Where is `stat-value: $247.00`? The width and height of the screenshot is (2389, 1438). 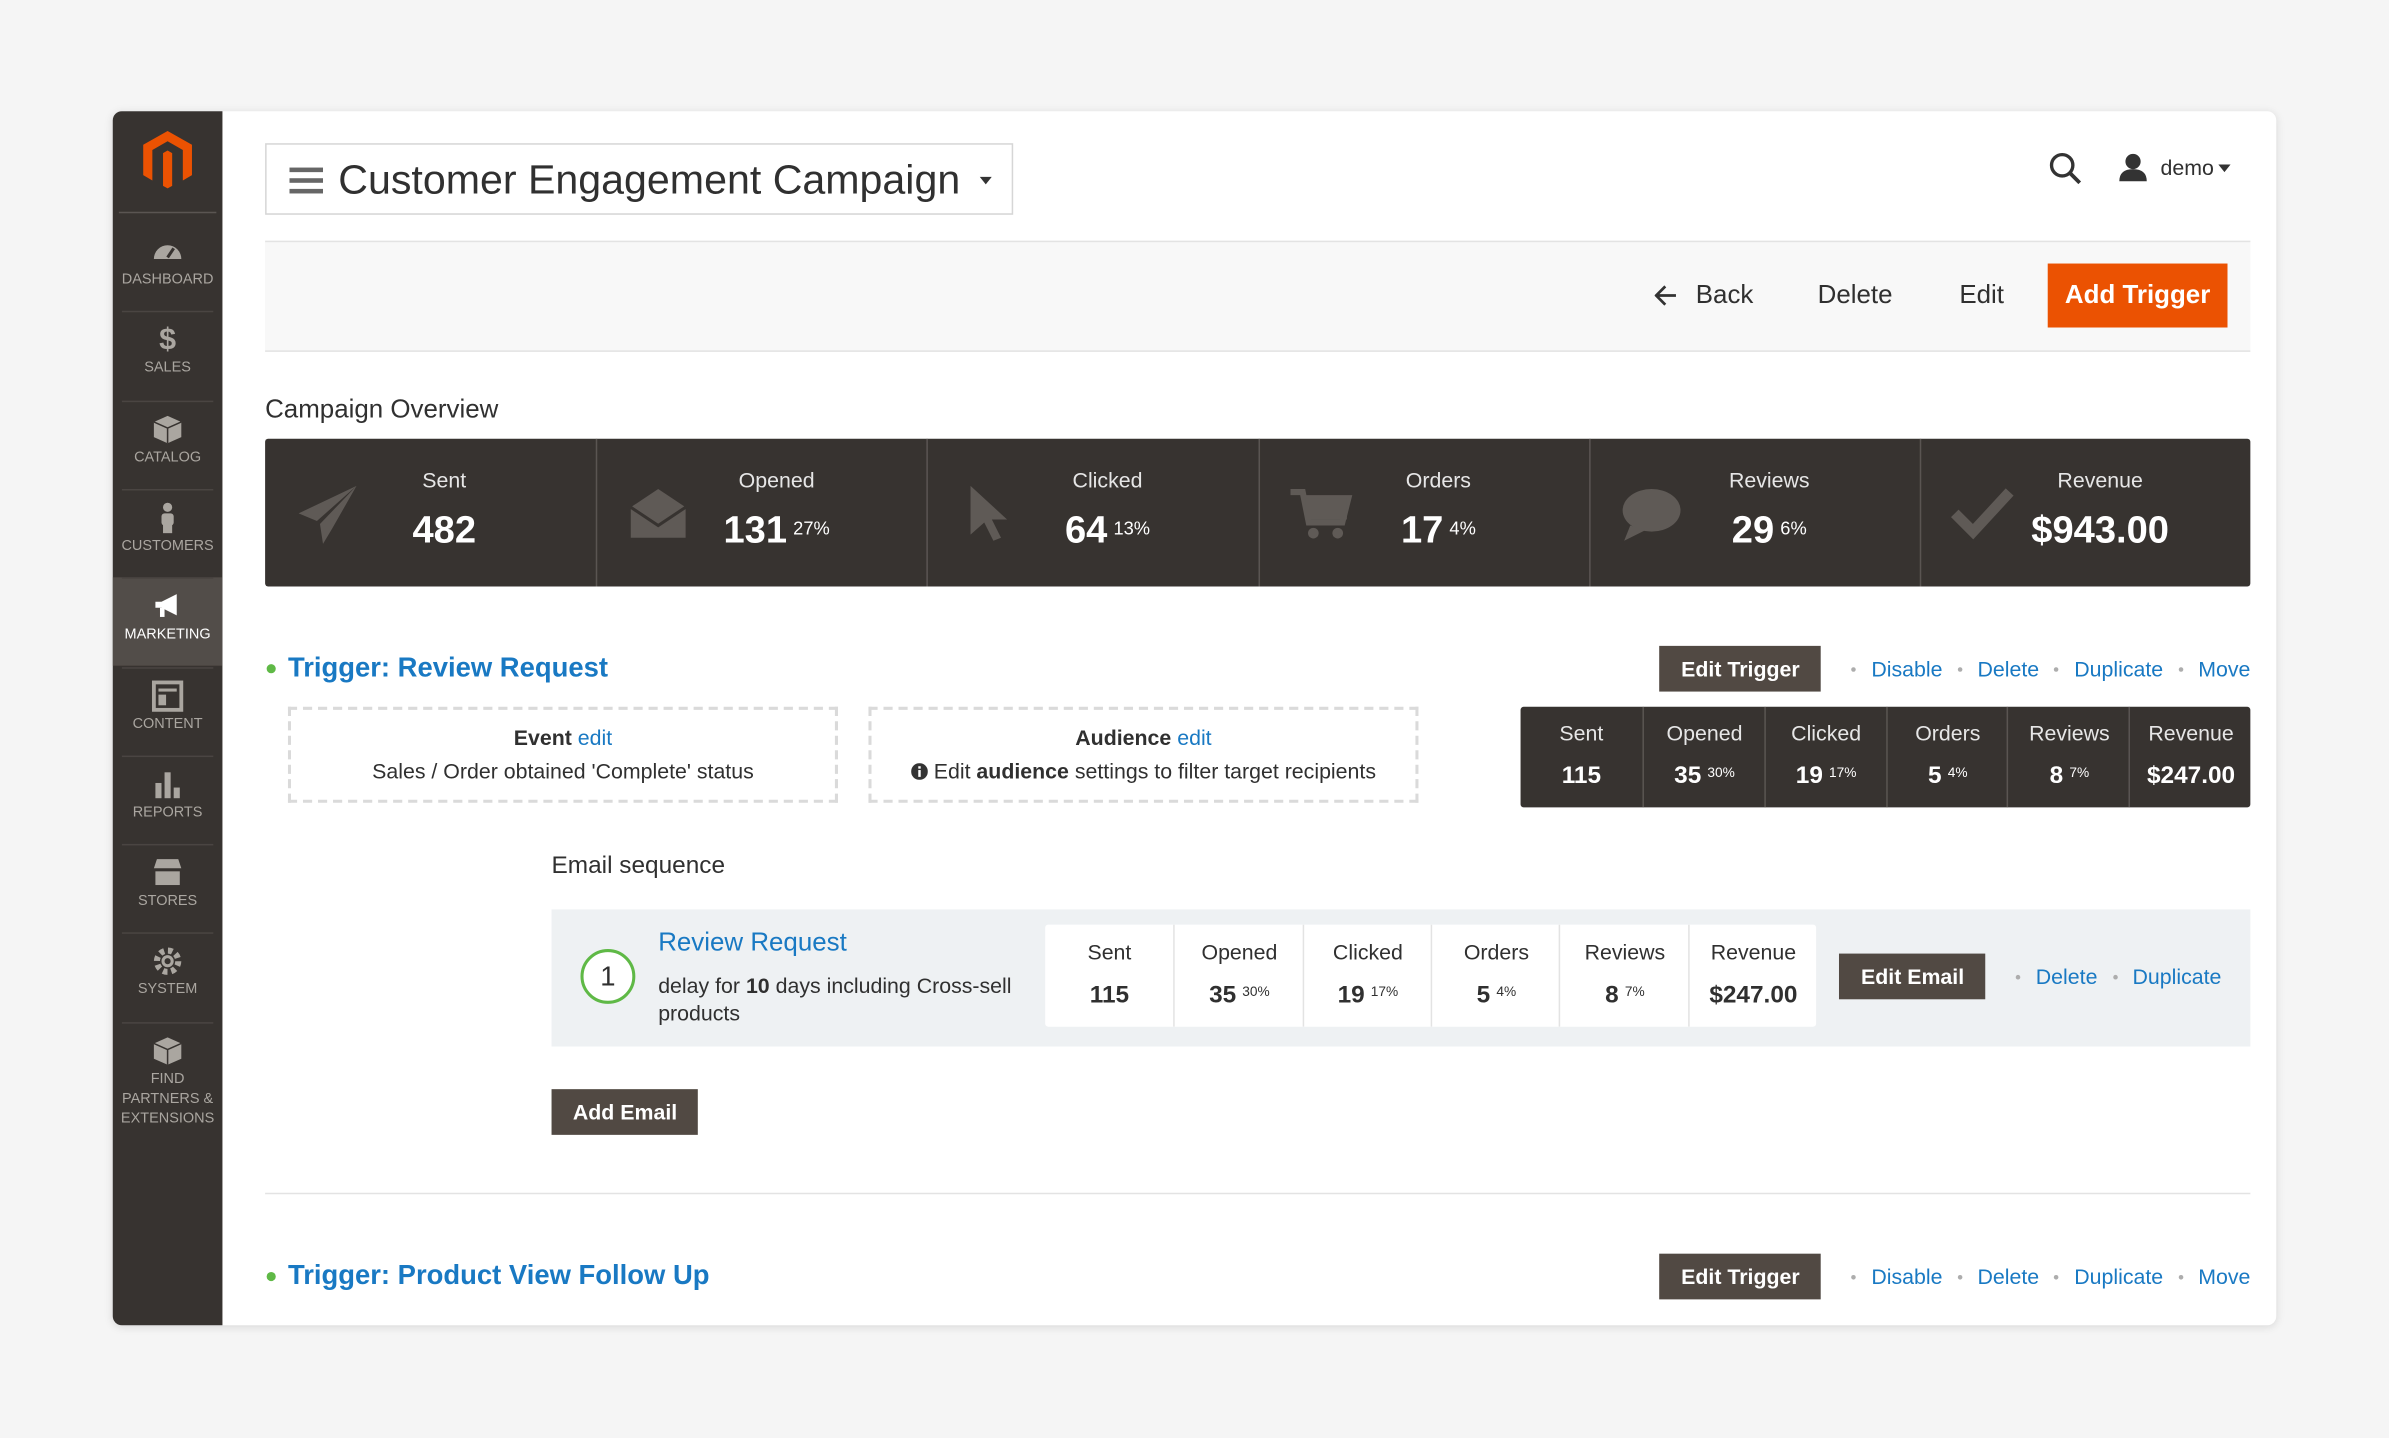
stat-value: $247.00 is located at coordinates (2191, 776).